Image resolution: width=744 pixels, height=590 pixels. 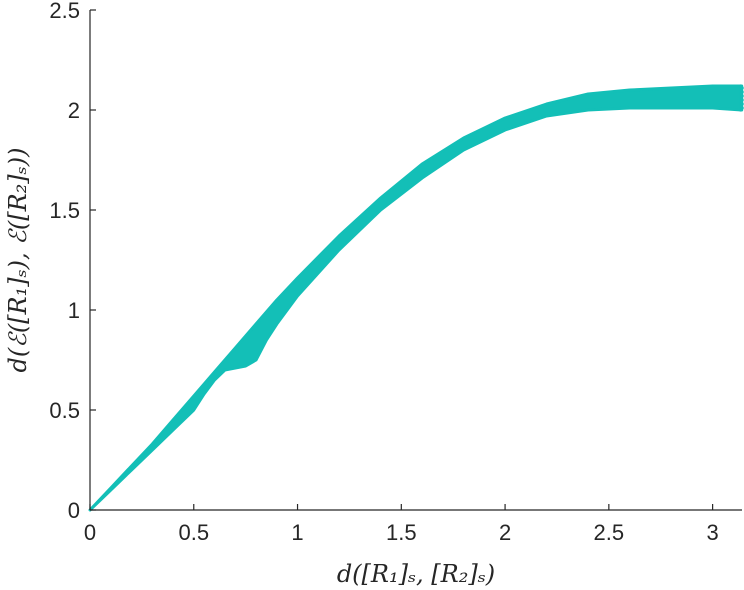 What do you see at coordinates (90, 532) in the screenshot?
I see `x-tick-label: 0` at bounding box center [90, 532].